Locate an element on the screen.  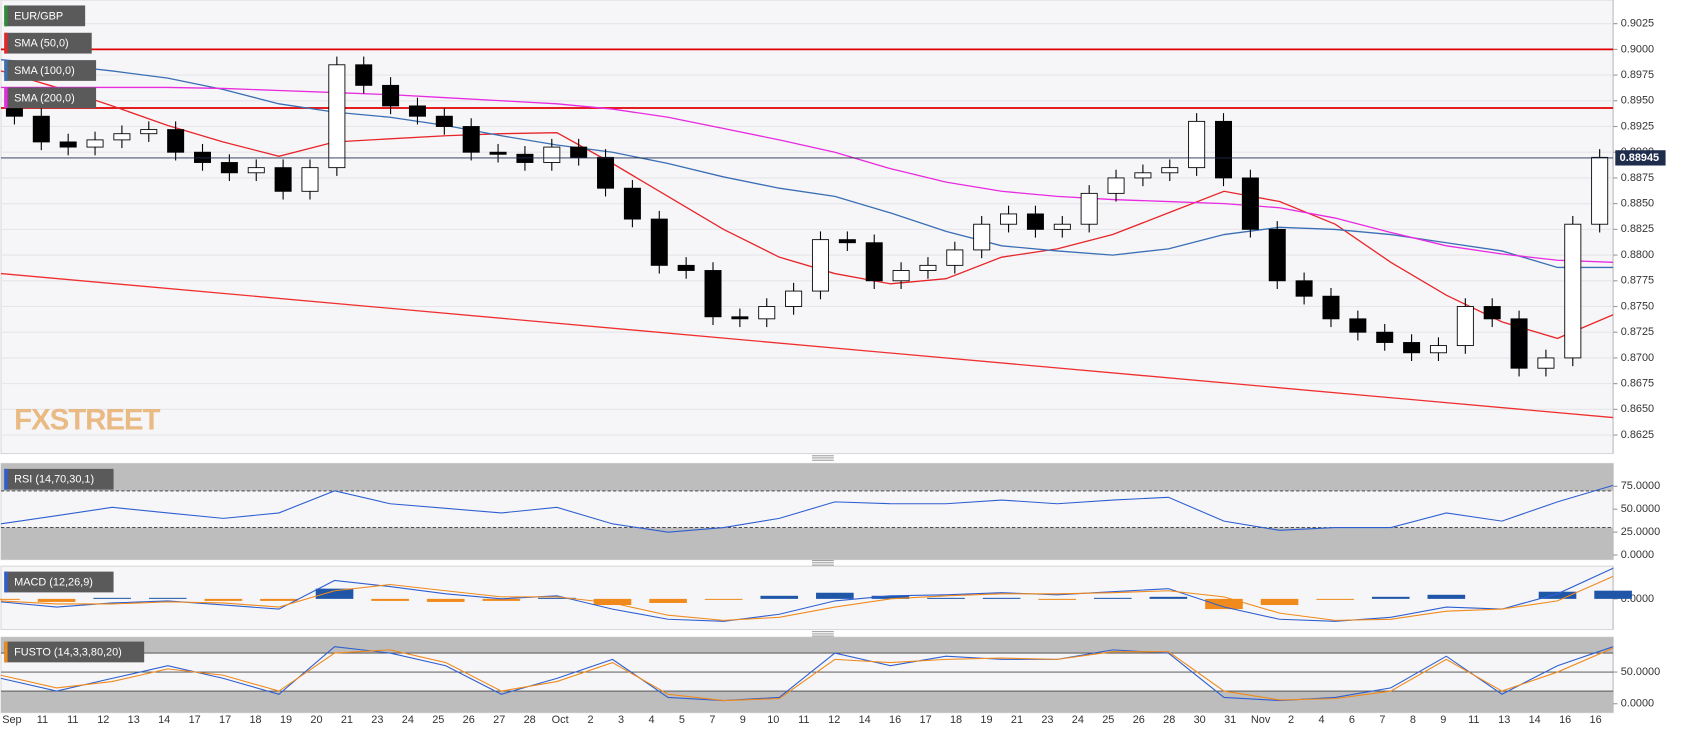
last-price-tag is located at coordinates (1640, 158).